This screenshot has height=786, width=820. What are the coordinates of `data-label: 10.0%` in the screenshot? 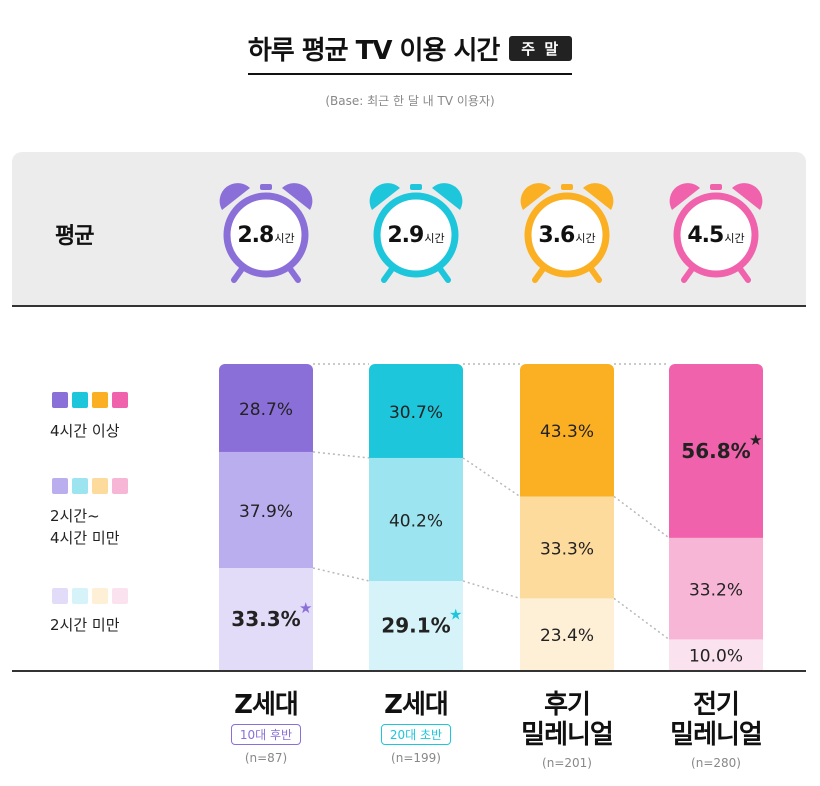 It's located at (716, 657).